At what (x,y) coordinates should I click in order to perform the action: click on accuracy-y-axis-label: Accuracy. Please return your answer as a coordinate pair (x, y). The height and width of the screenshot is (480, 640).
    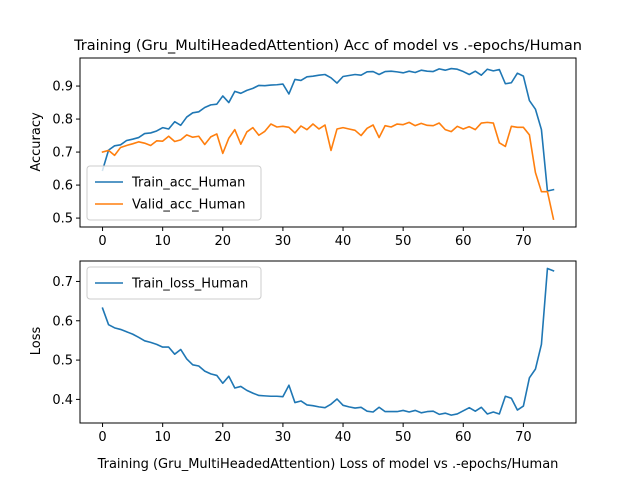
    Looking at the image, I should click on (36, 142).